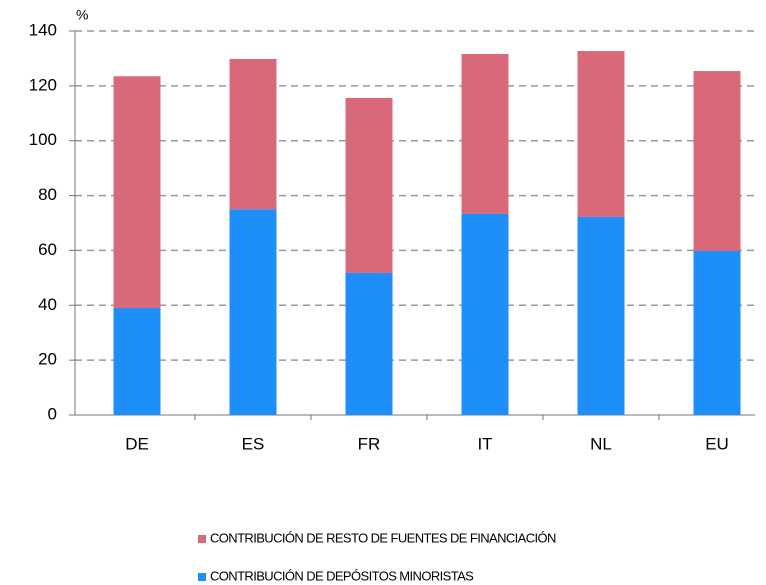 The height and width of the screenshot is (585, 766). I want to click on y-tick-label: 140, so click(43, 29).